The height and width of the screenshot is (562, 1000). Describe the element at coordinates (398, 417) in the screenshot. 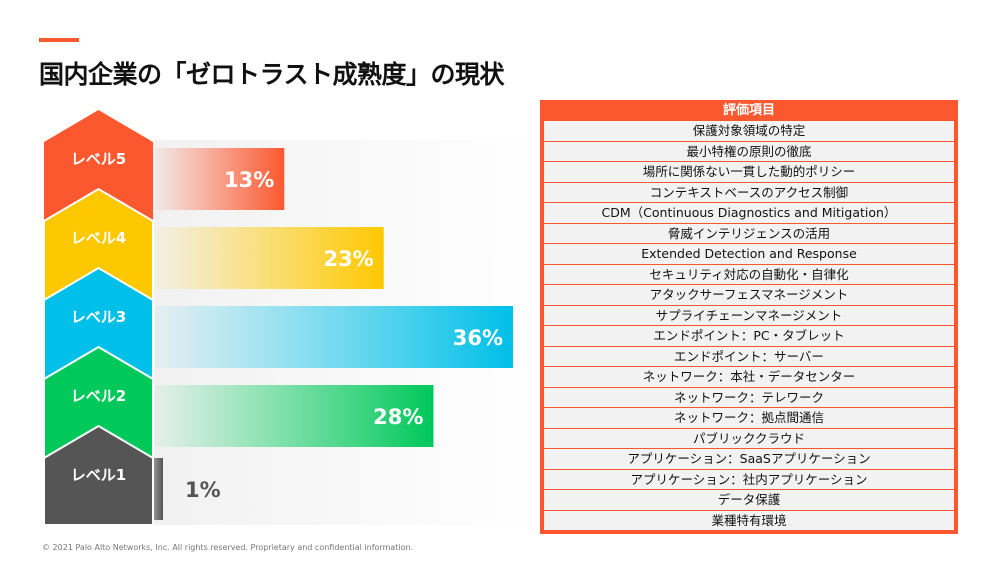

I see `bar-value-label: 28%` at that location.